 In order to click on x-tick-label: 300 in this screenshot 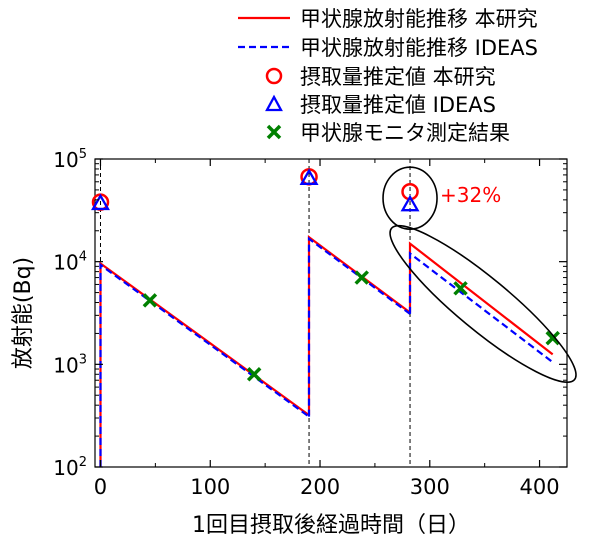, I will do `click(430, 487)`.